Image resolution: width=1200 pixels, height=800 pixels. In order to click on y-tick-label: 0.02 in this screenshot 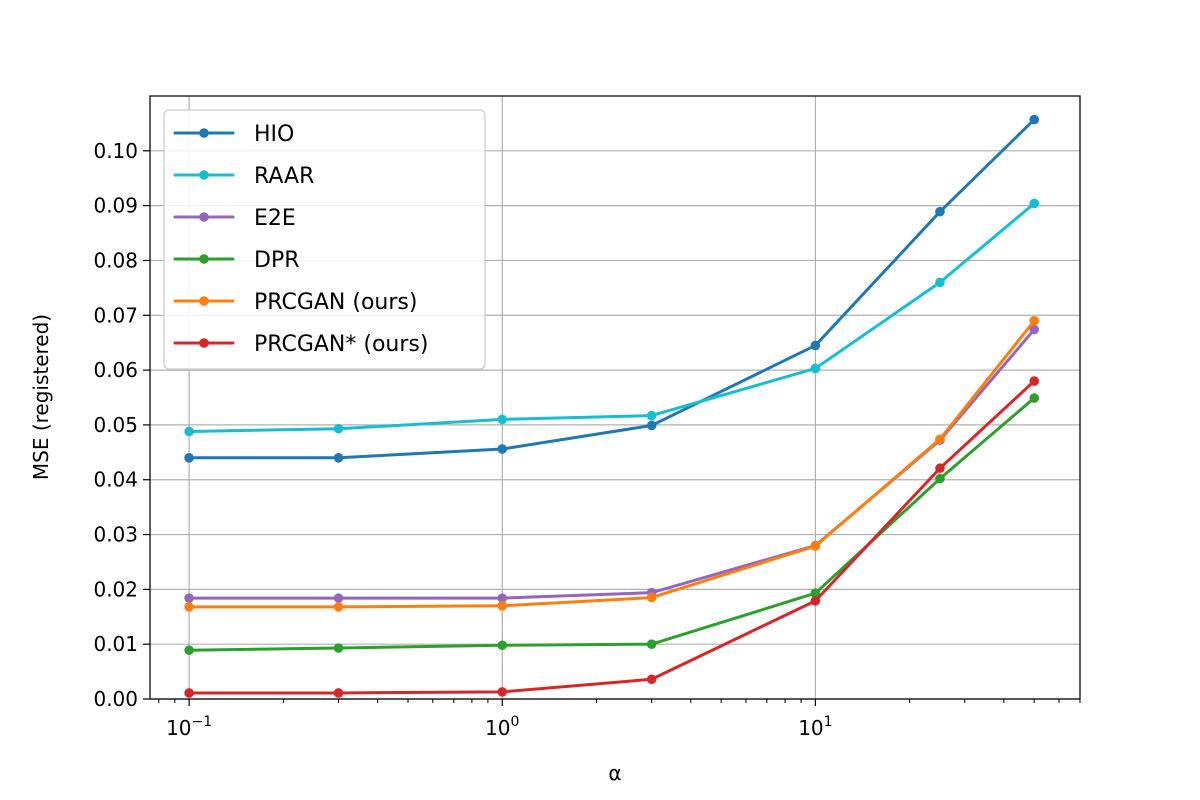, I will do `click(115, 589)`.